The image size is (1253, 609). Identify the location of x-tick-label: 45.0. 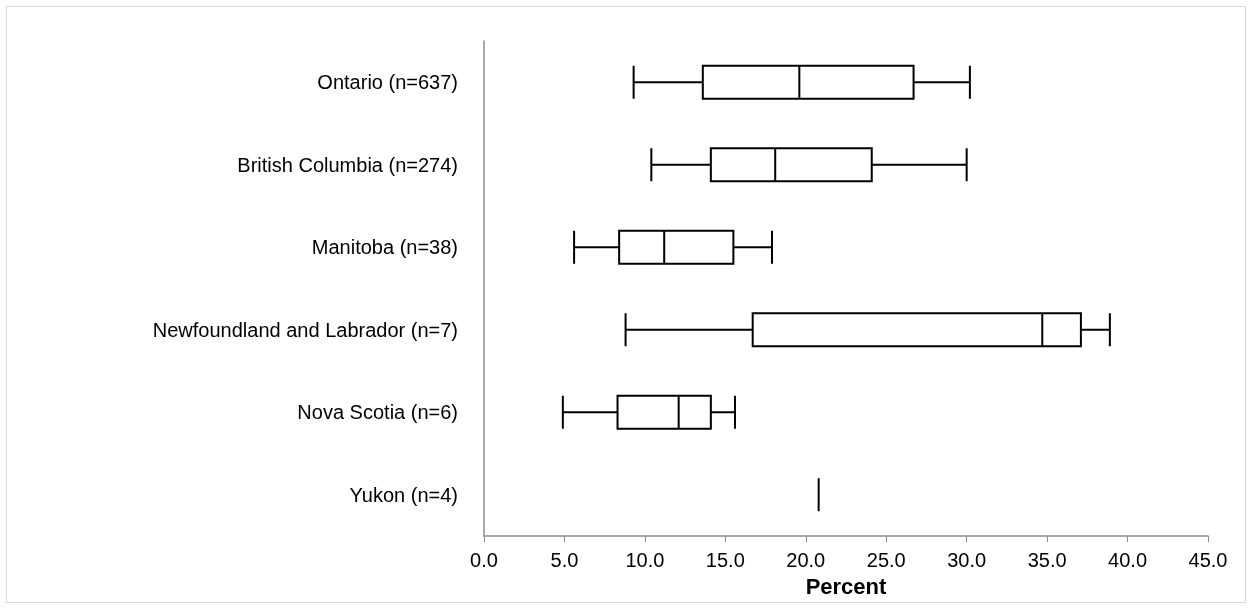
(1208, 560).